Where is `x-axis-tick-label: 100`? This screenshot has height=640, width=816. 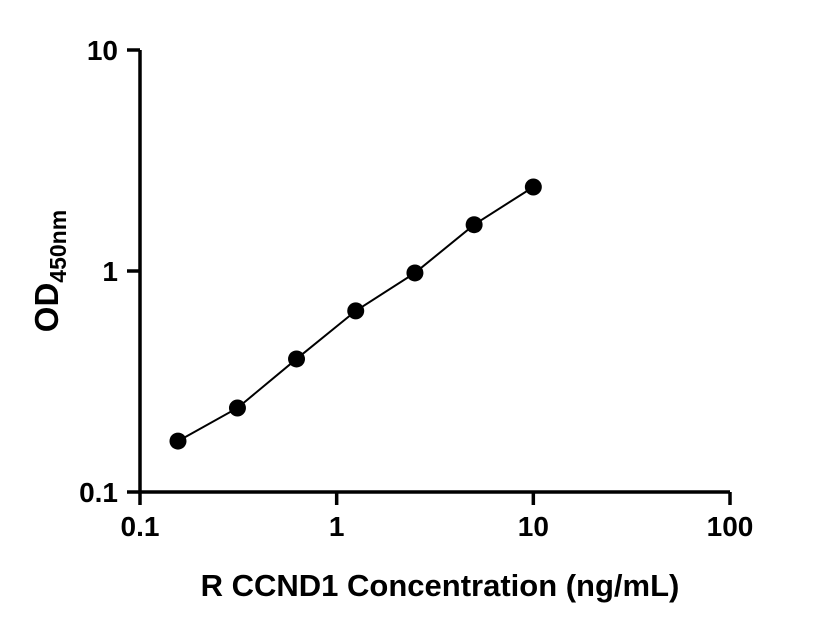 x-axis-tick-label: 100 is located at coordinates (730, 526).